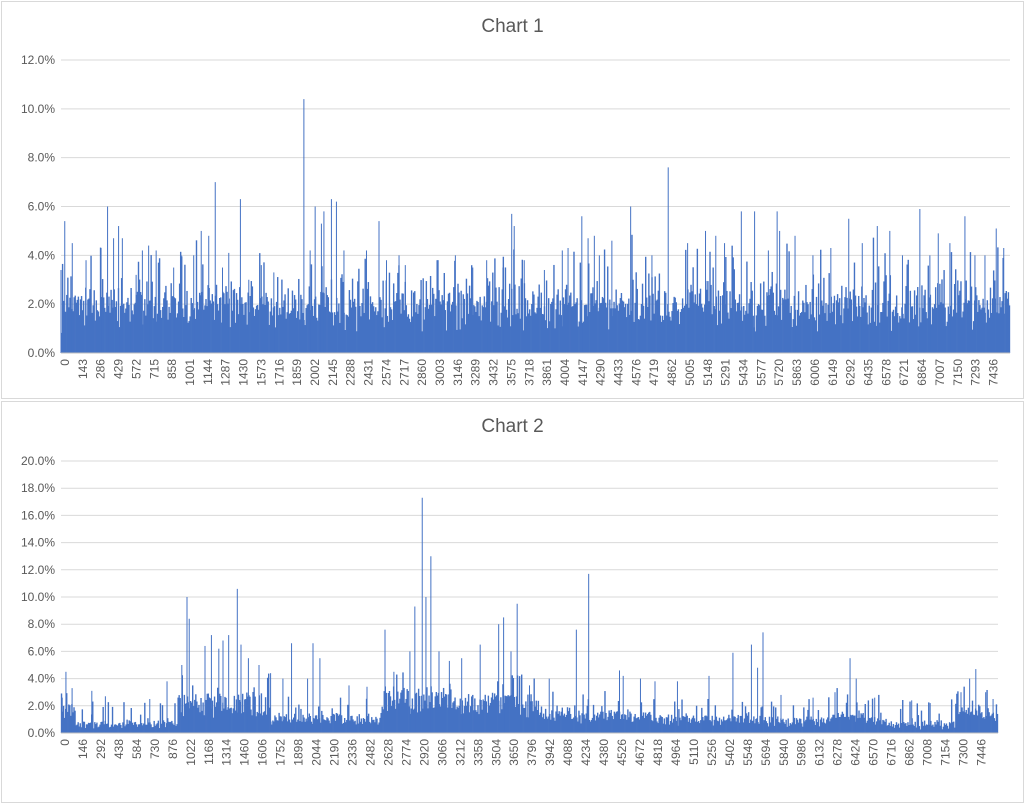 This screenshot has width=1026, height=804. Describe the element at coordinates (636, 372) in the screenshot. I see `x-tick-label: 4576` at that location.